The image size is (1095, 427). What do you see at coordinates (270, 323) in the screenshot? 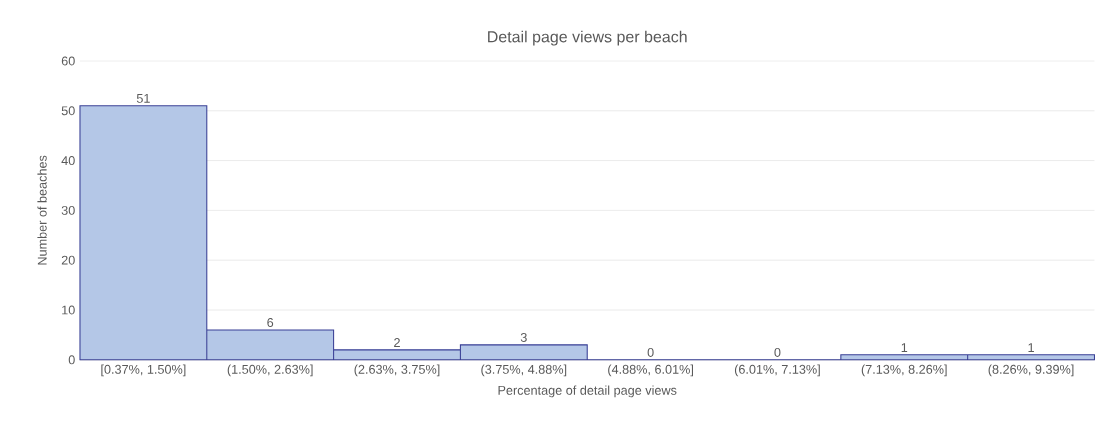
I see `data-label: 6` at bounding box center [270, 323].